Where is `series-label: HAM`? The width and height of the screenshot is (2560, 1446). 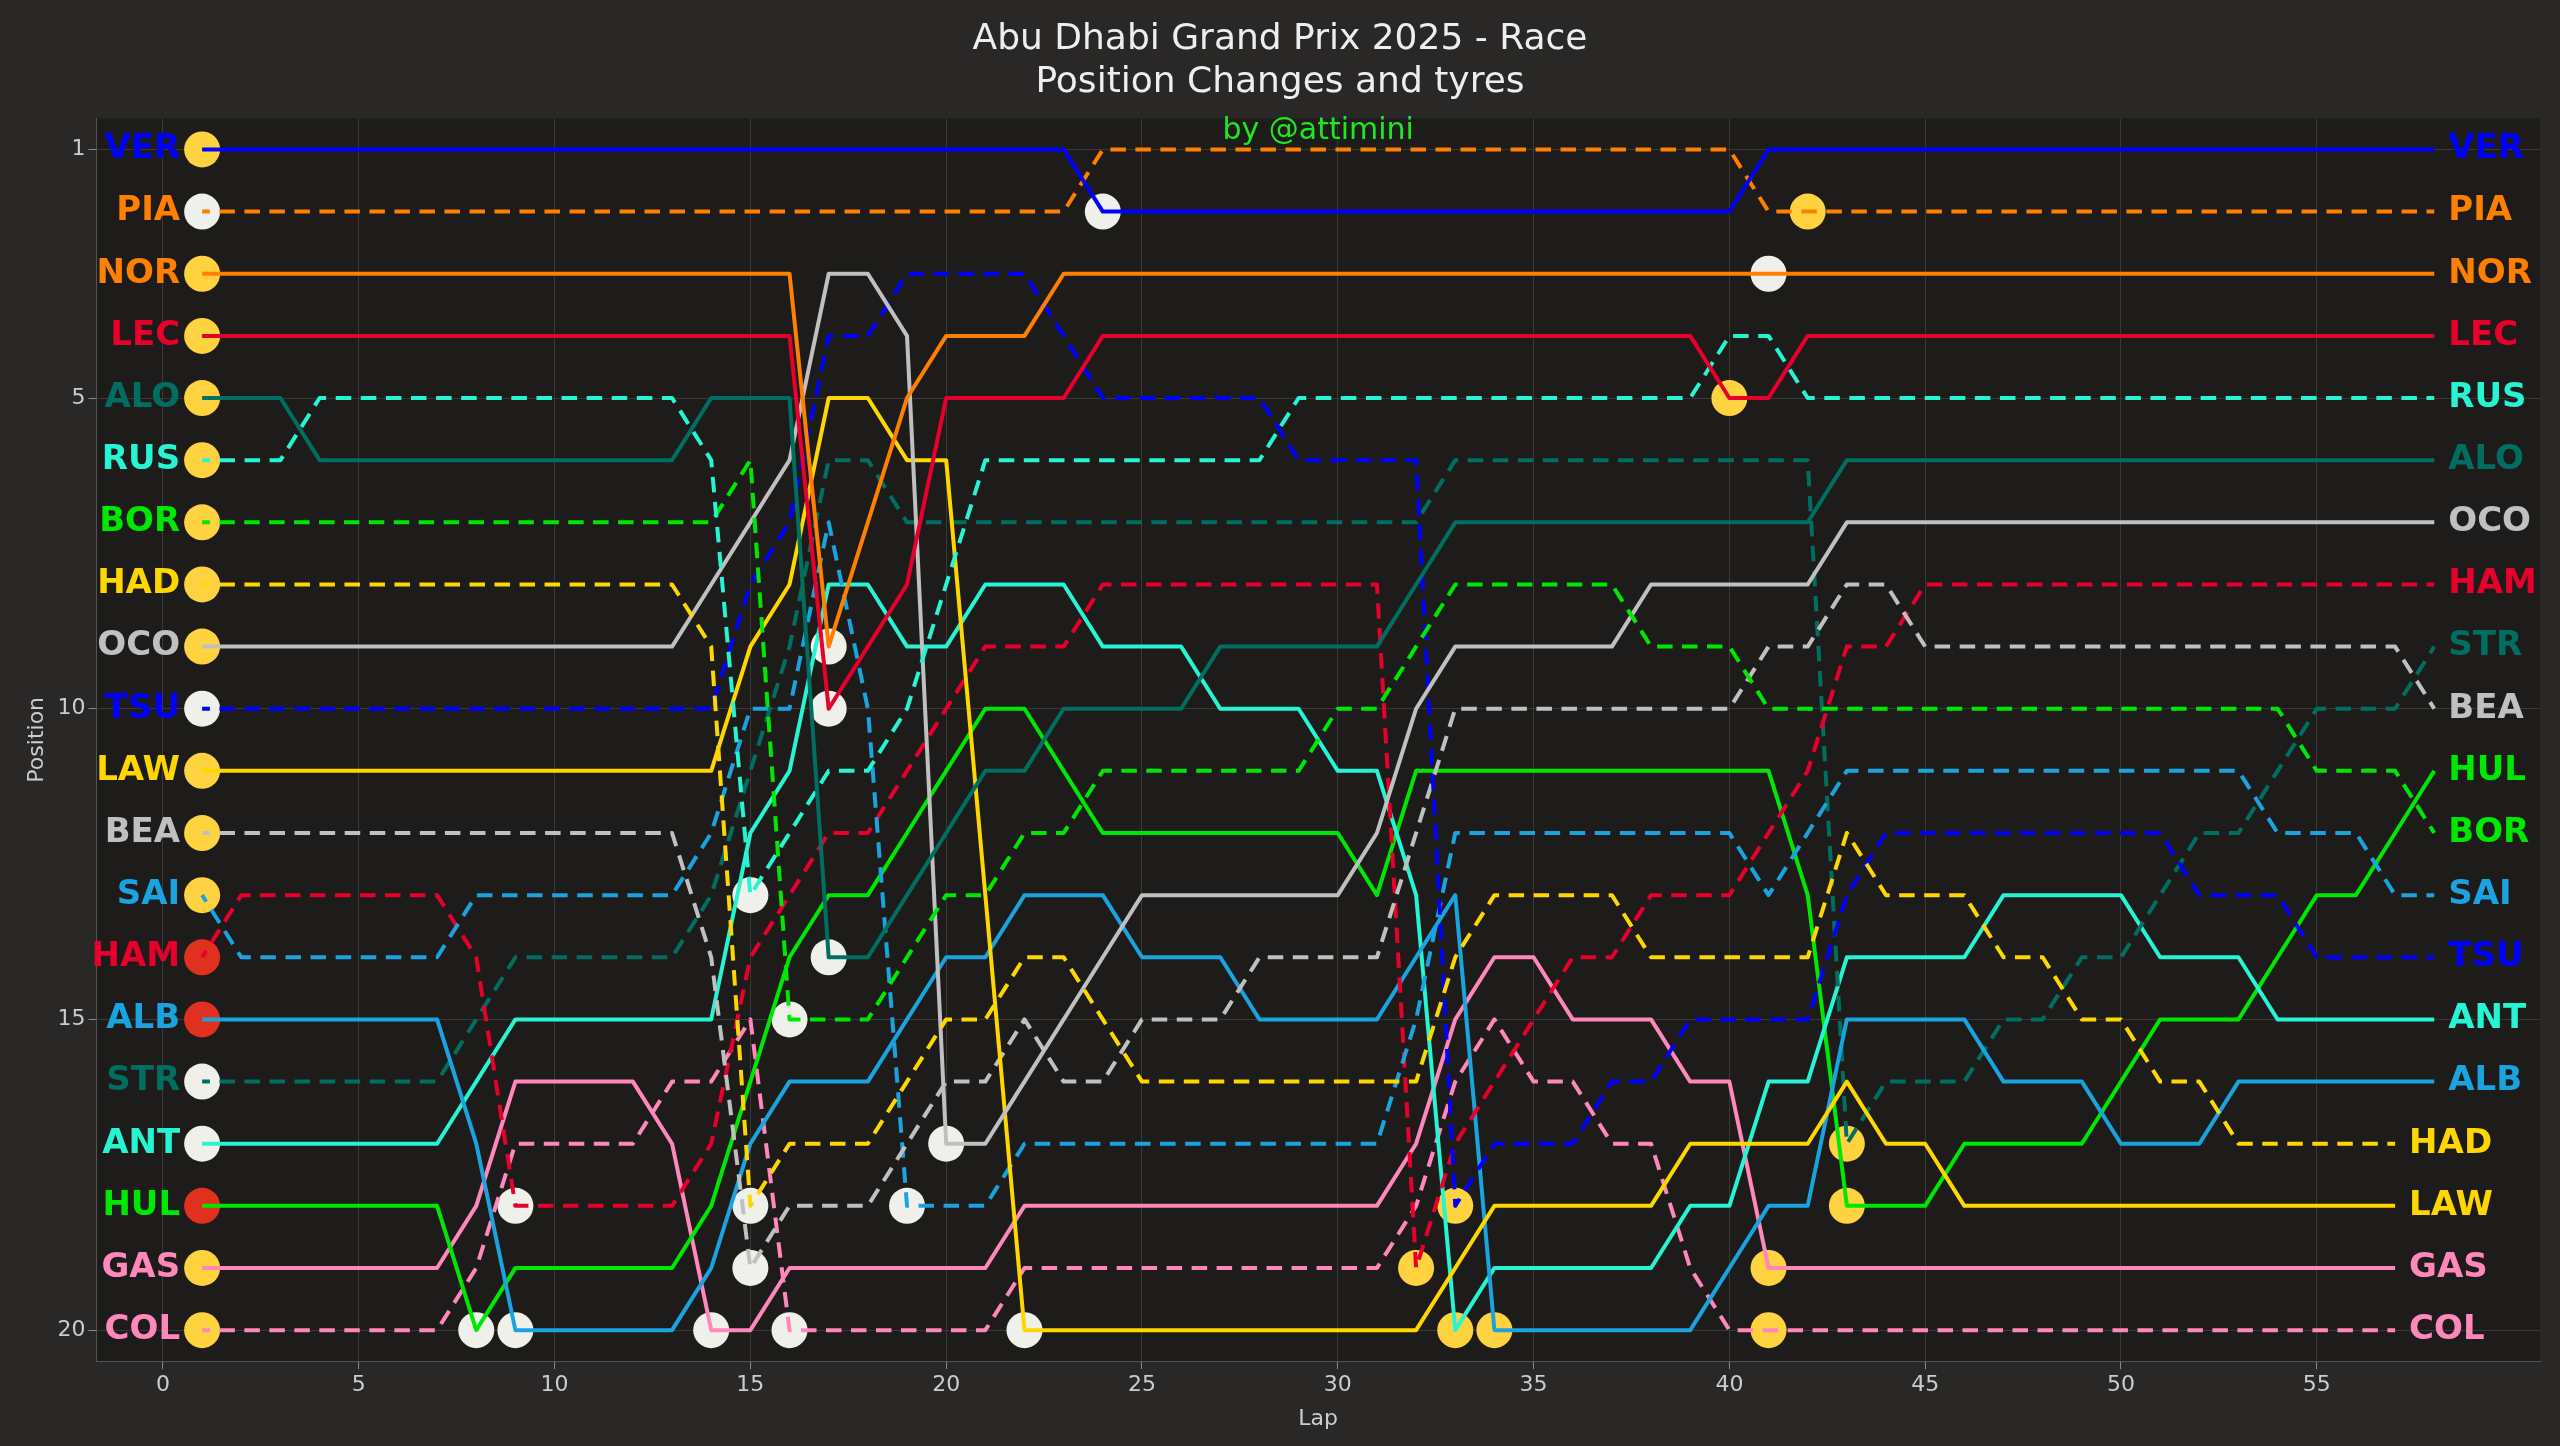 series-label: HAM is located at coordinates (2492, 581).